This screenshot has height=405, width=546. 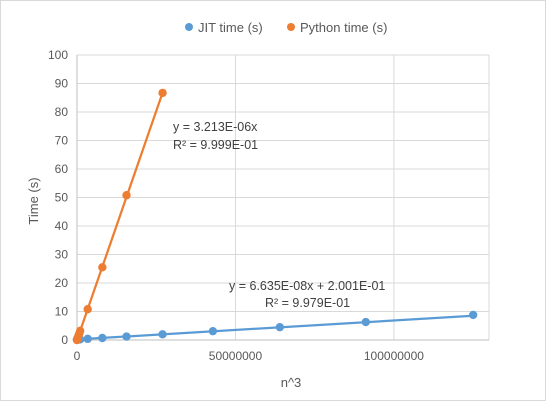 What do you see at coordinates (307, 303) in the screenshot?
I see `jit-trendline-r2: R² = 9.979E-01` at bounding box center [307, 303].